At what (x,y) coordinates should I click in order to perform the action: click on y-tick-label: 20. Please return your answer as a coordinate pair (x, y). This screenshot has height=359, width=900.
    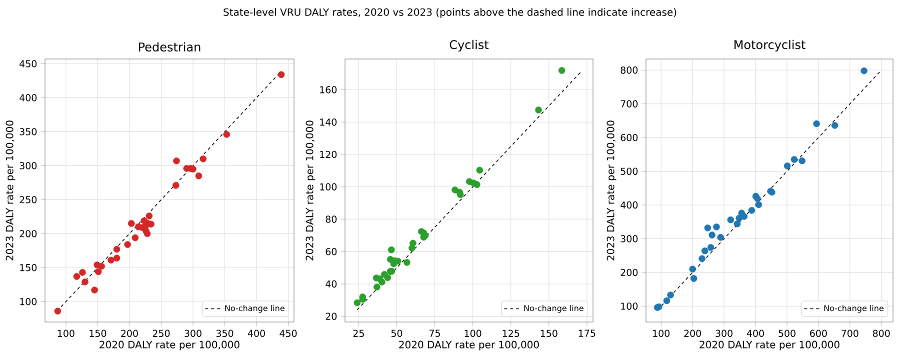
    Looking at the image, I should click on (331, 316).